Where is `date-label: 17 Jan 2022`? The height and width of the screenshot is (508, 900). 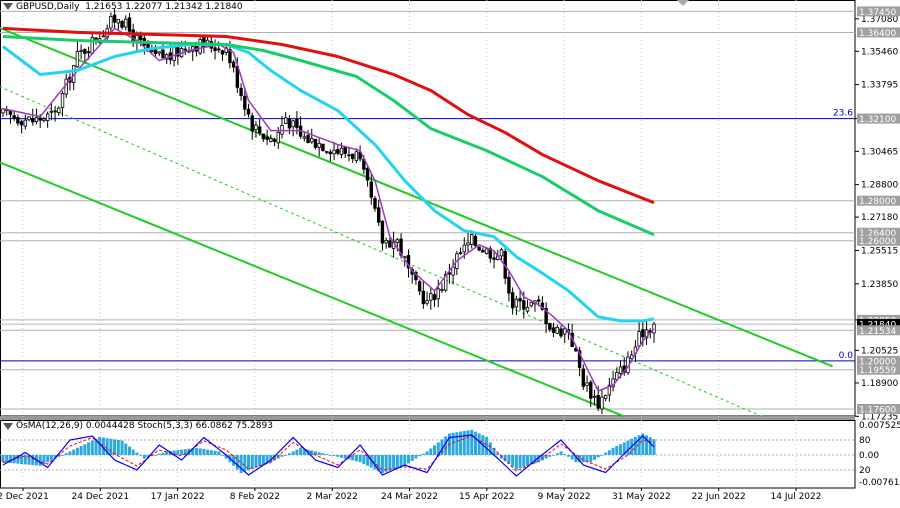
date-label: 17 Jan 2022 is located at coordinates (178, 497).